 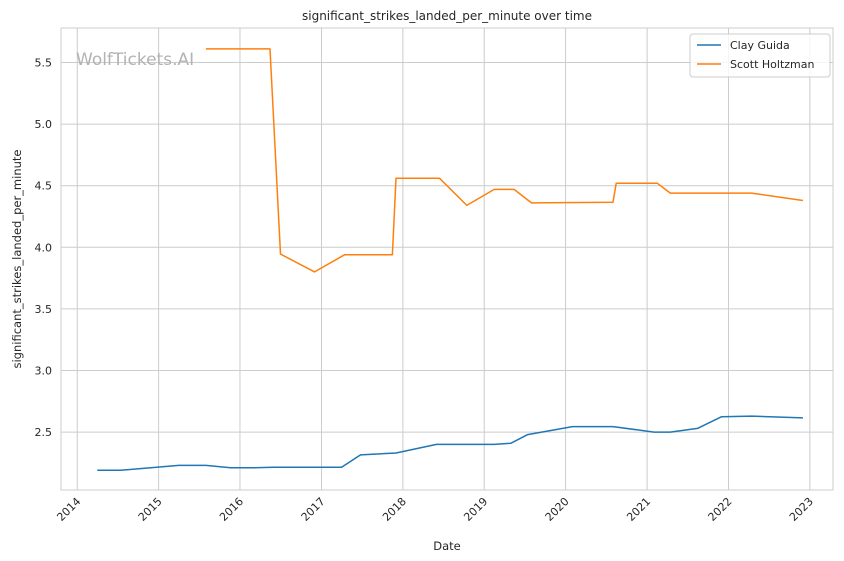 I want to click on watermark: WolfTickets.AI, so click(x=135, y=60).